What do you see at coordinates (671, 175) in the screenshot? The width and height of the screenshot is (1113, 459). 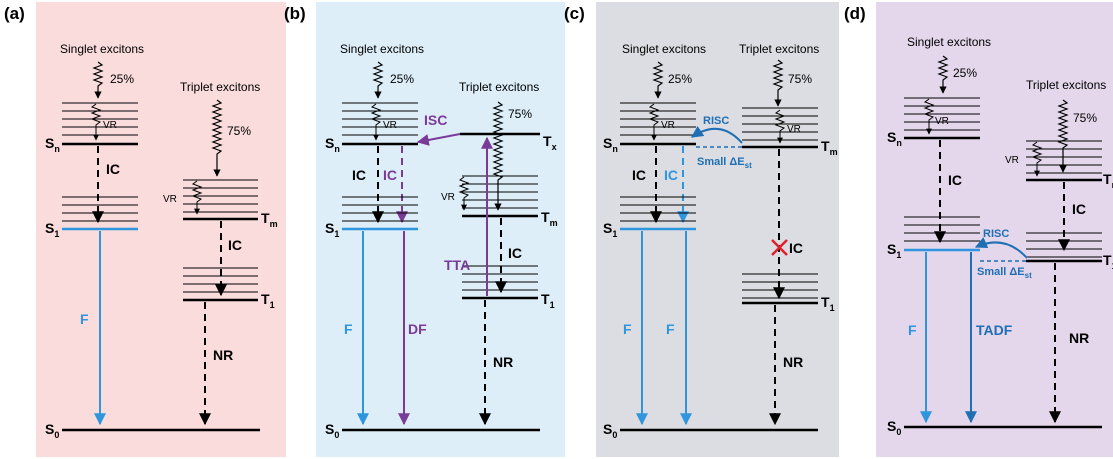 I see `panel-c-ic-blue-label: IC` at bounding box center [671, 175].